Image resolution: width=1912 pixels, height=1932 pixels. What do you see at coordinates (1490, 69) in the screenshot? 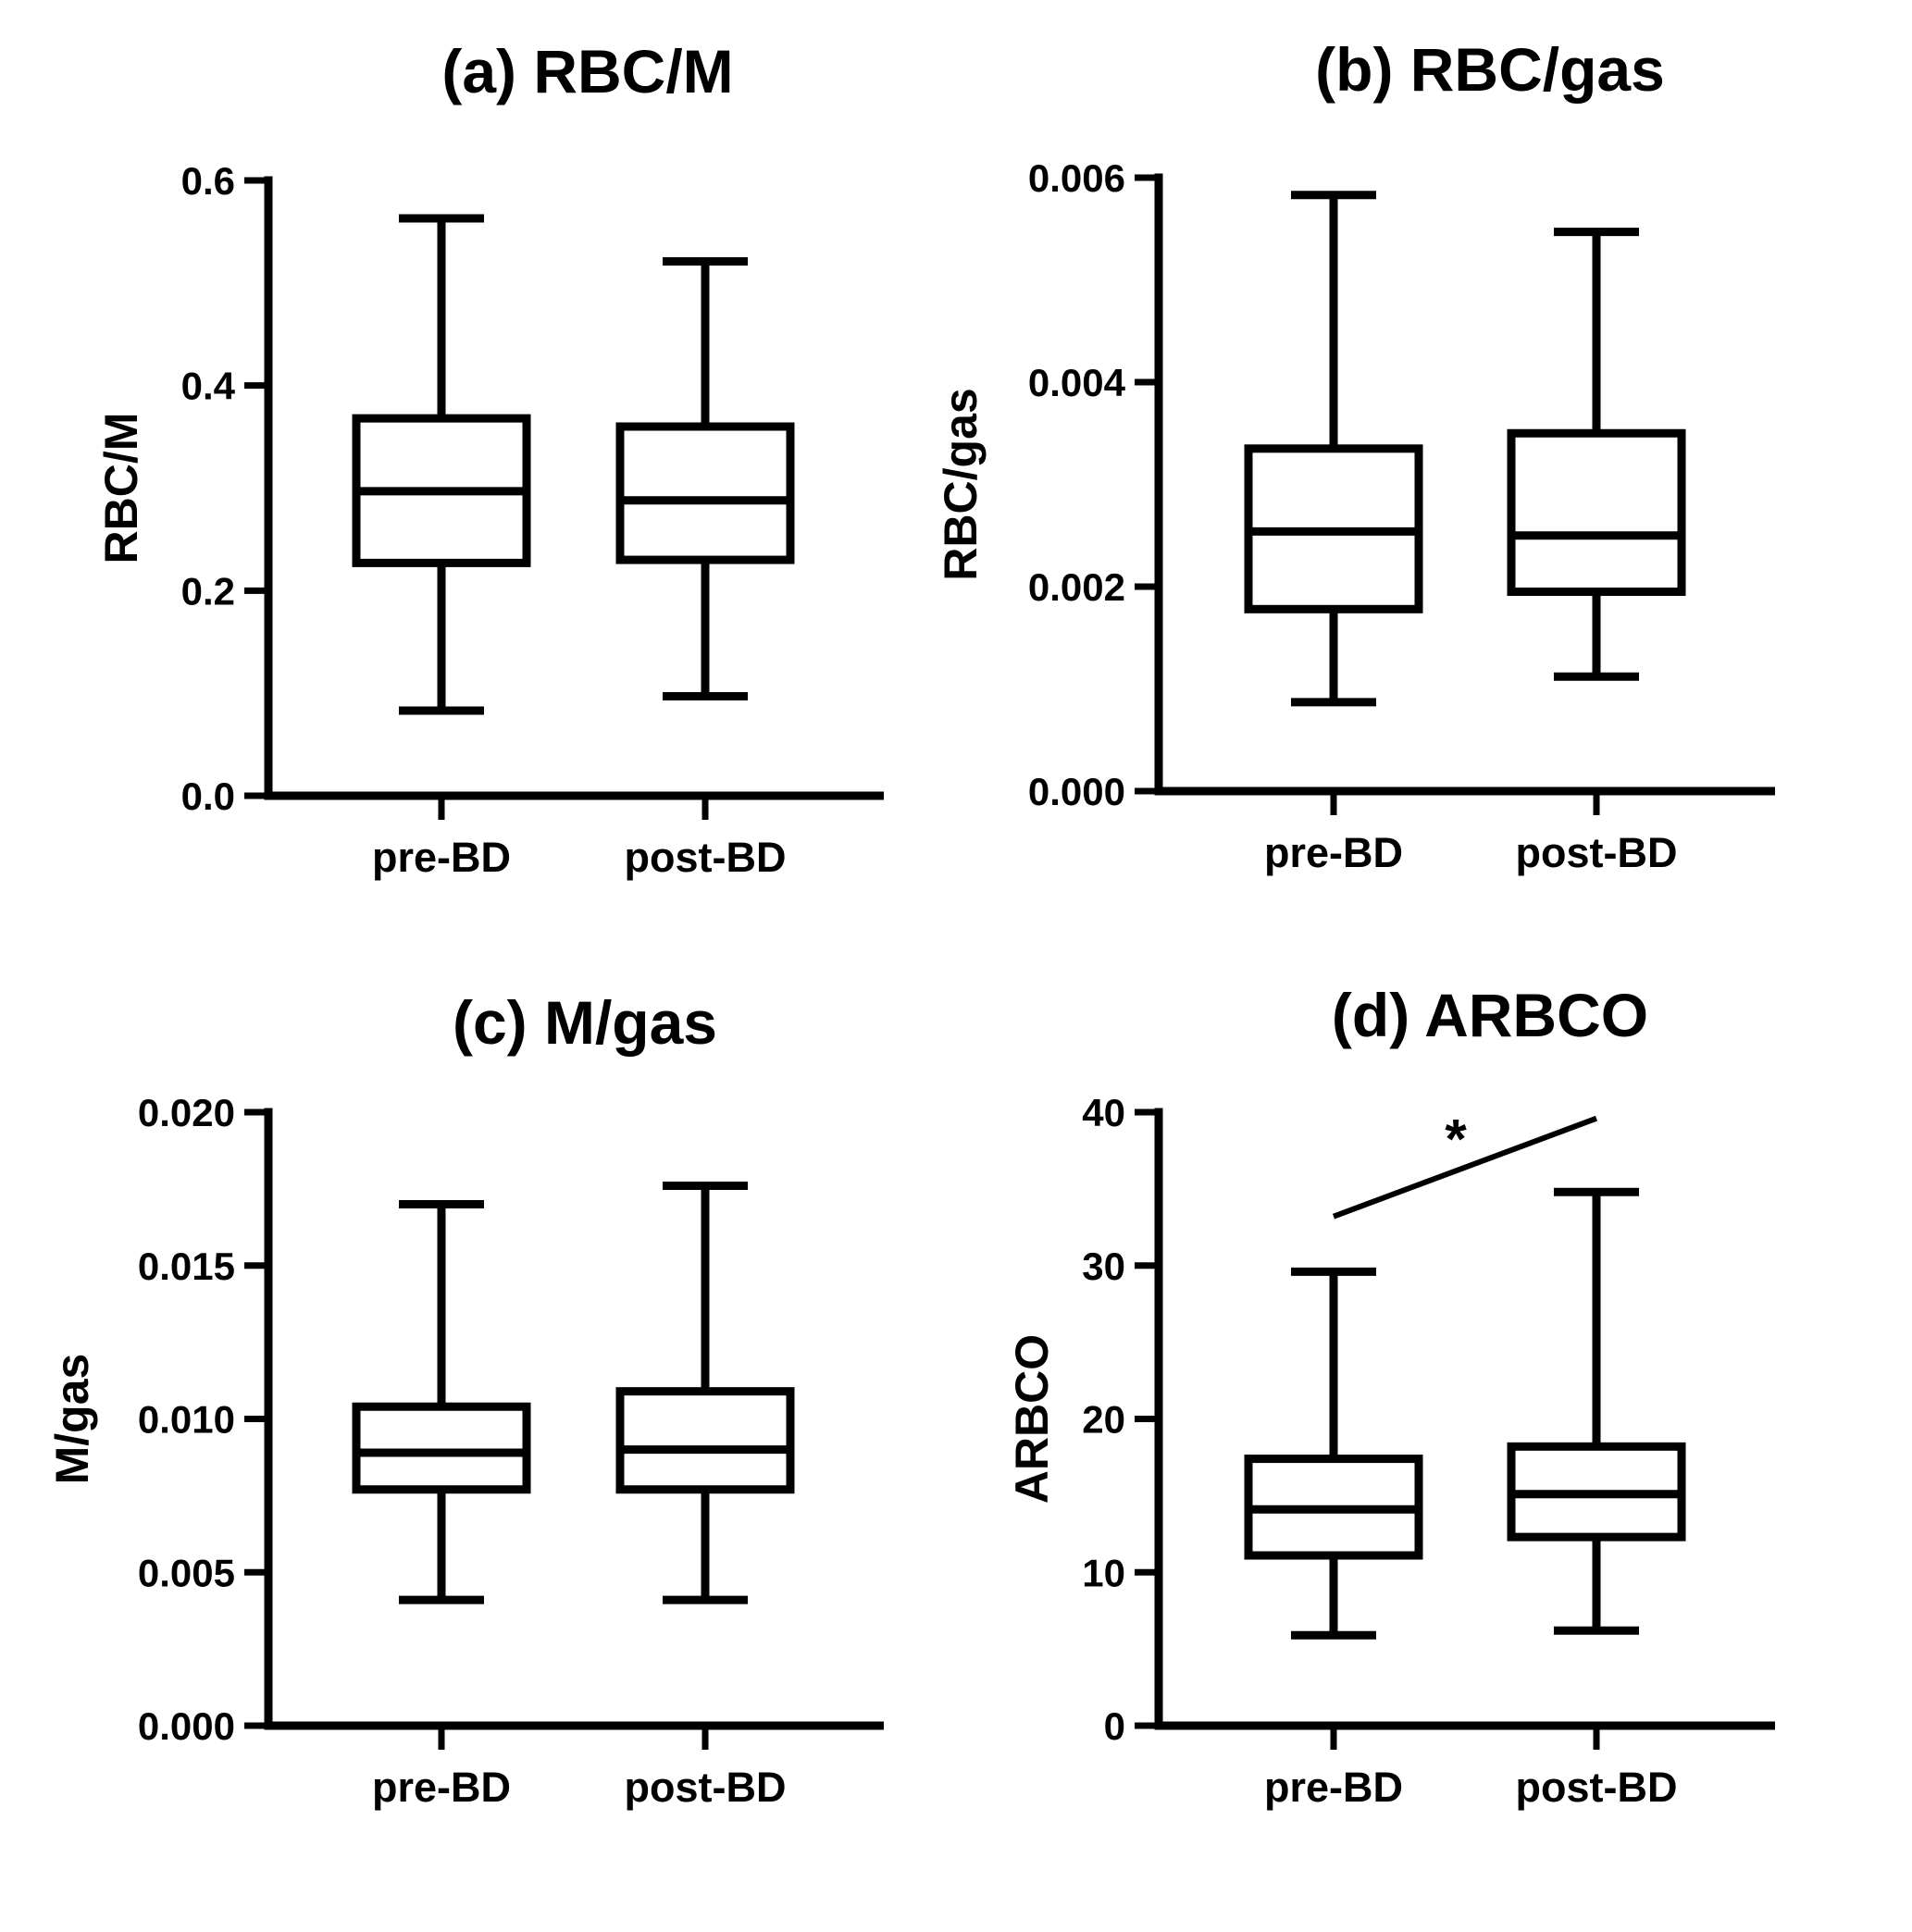
I see `panel-title: (b) RBC/gas` at bounding box center [1490, 69].